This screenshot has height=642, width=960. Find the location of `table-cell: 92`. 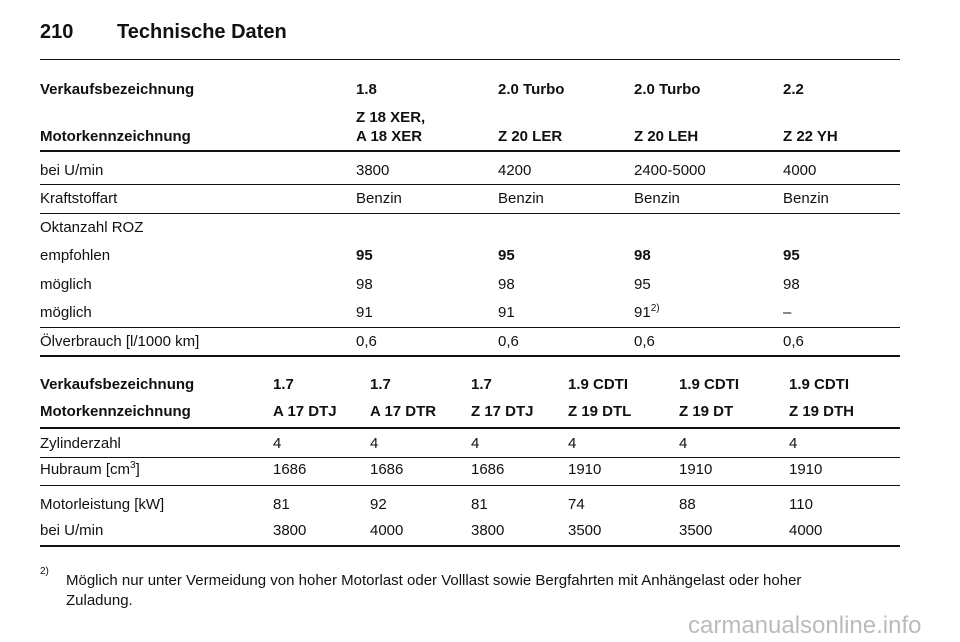

table-cell: 92 is located at coordinates (378, 504).